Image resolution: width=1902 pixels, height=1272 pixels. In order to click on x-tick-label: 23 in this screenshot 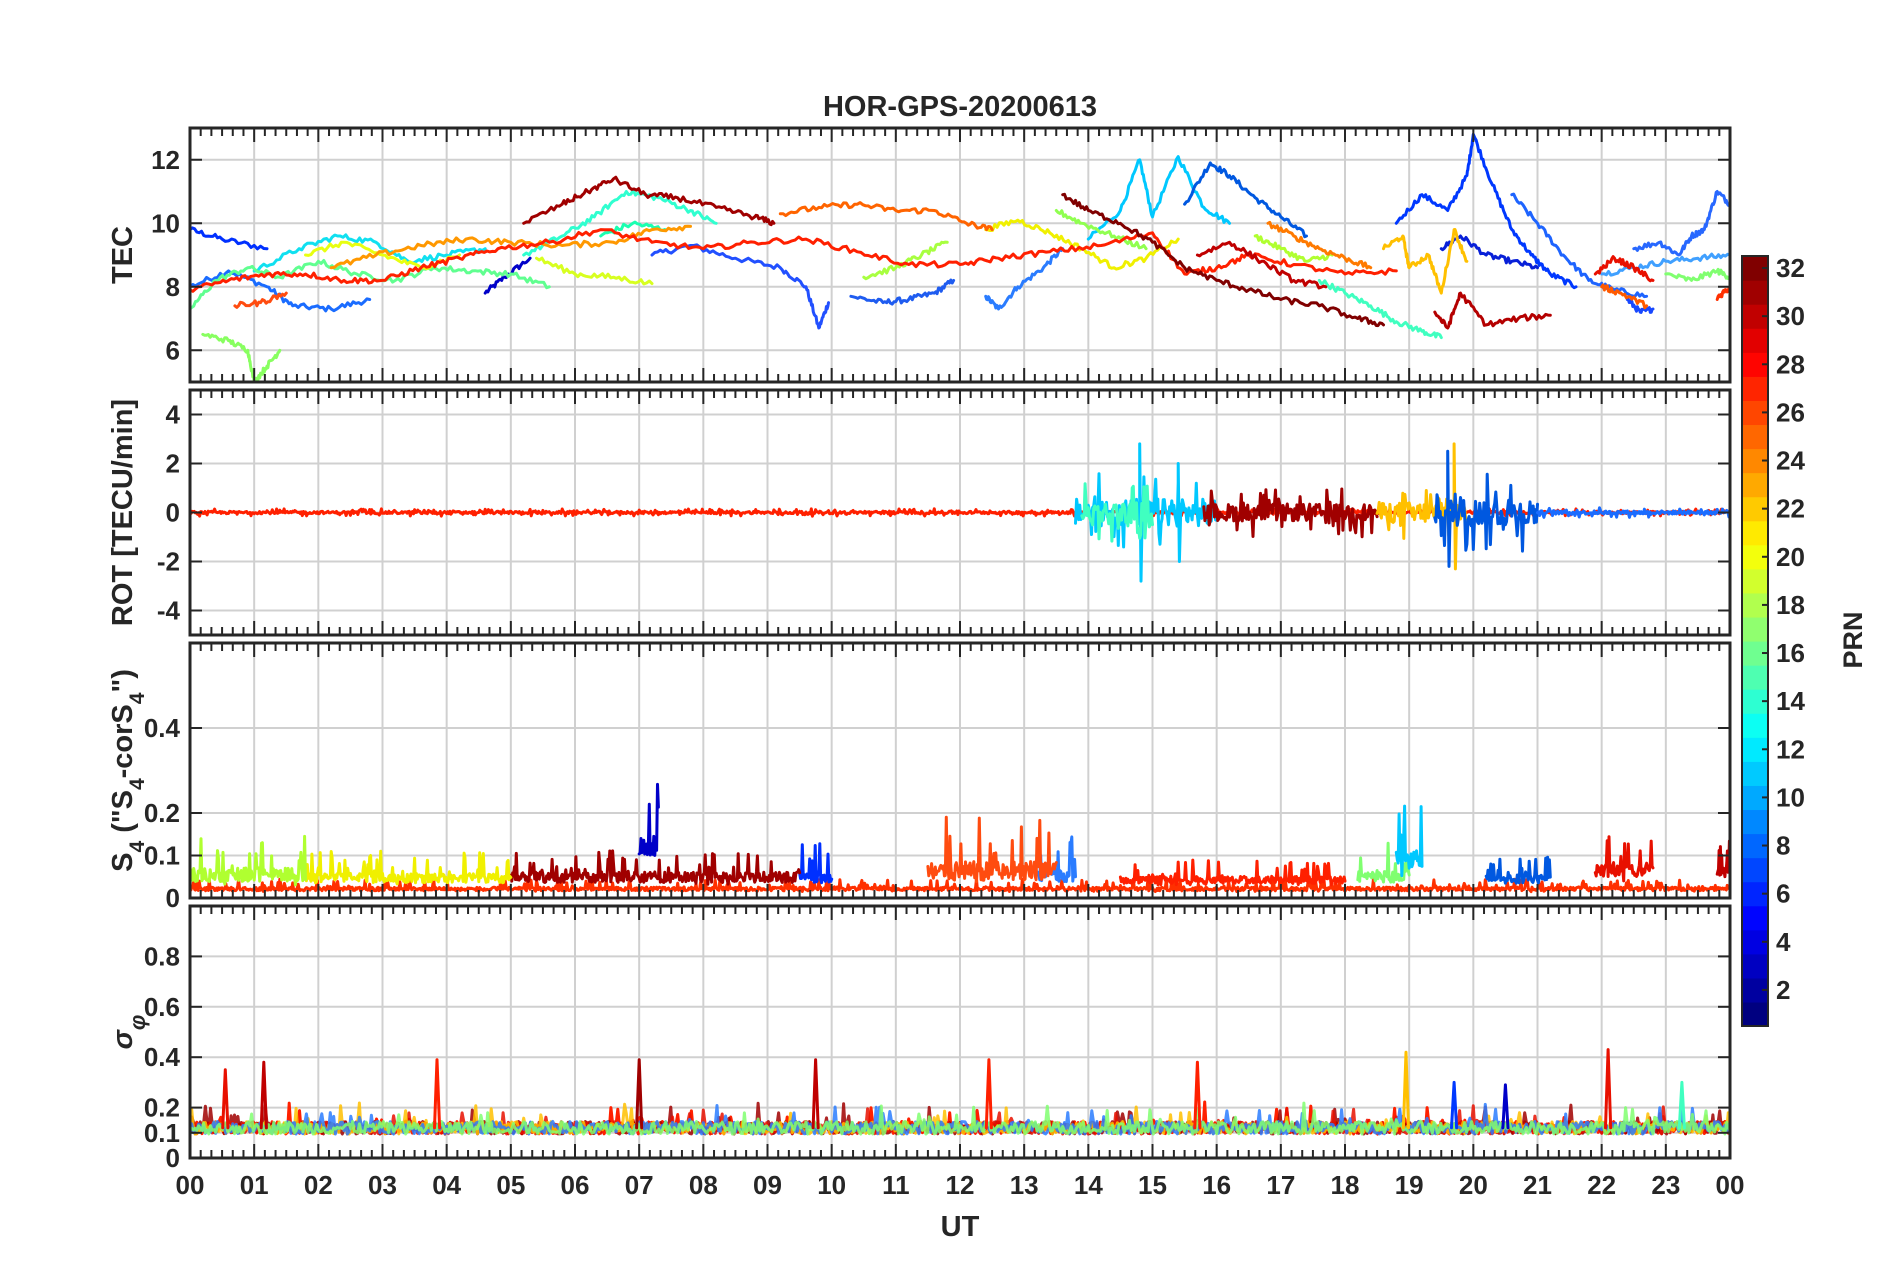, I will do `click(1665, 1185)`.